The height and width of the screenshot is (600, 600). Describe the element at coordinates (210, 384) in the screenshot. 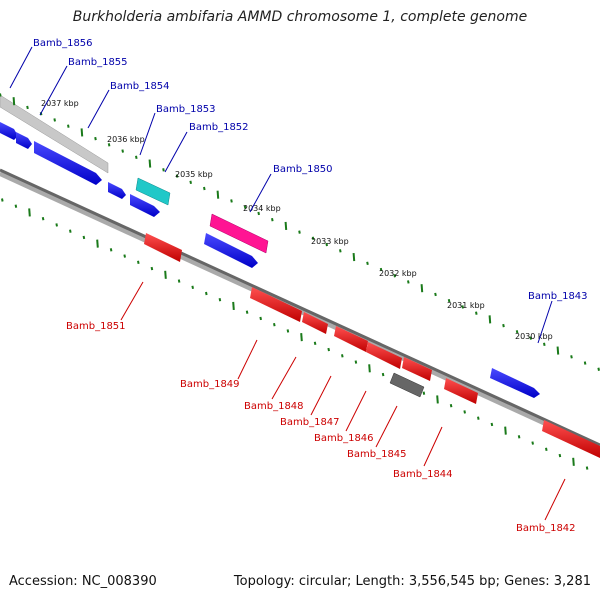

I see `label-bamb-1849: Bamb_1849` at that location.